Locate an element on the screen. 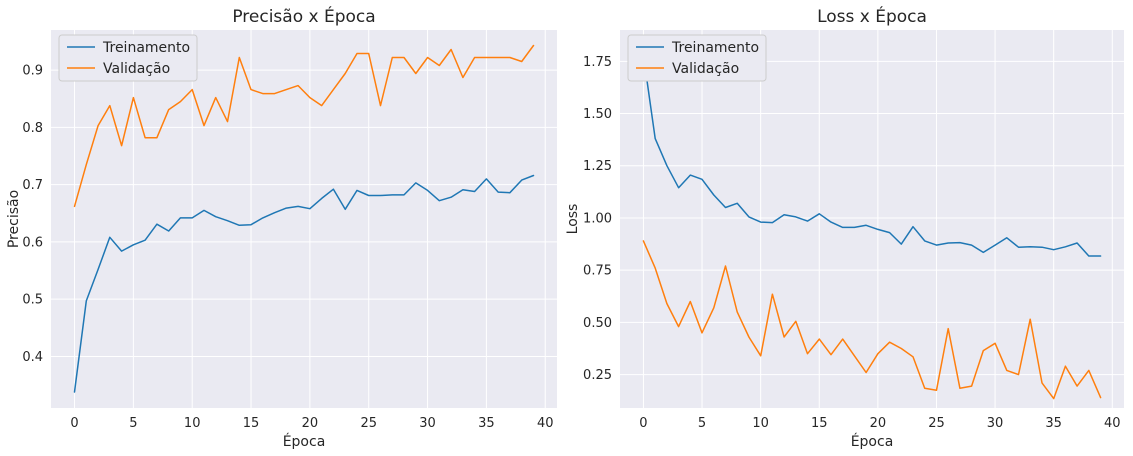 The height and width of the screenshot is (456, 1133). loss-x-axis-label: Época is located at coordinates (872, 441).